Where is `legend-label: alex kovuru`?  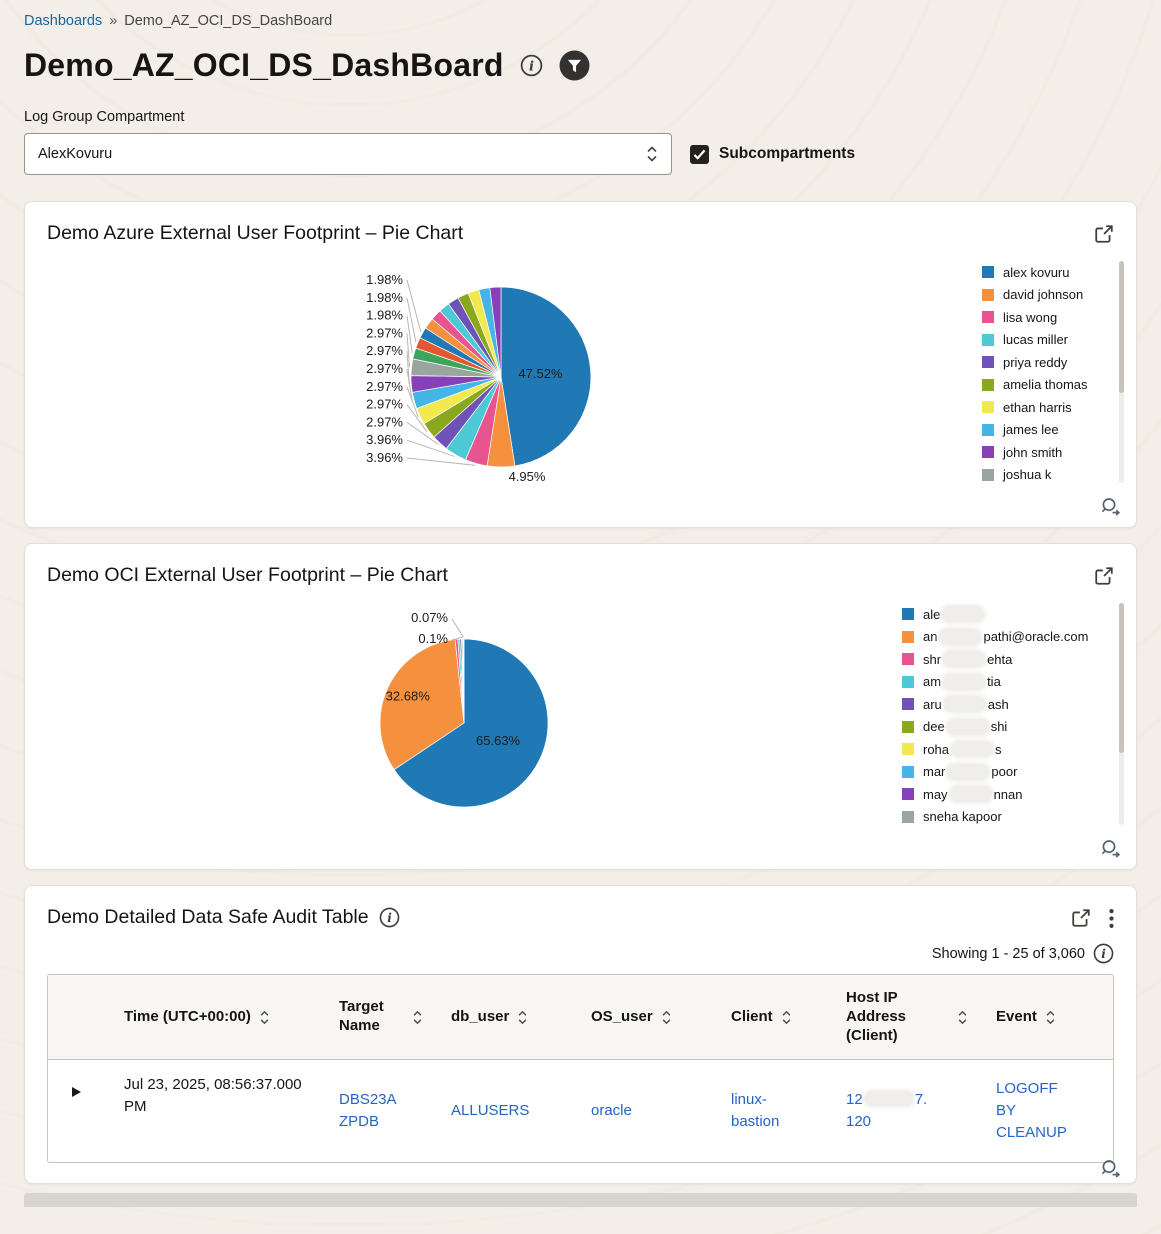 legend-label: alex kovuru is located at coordinates (1036, 272).